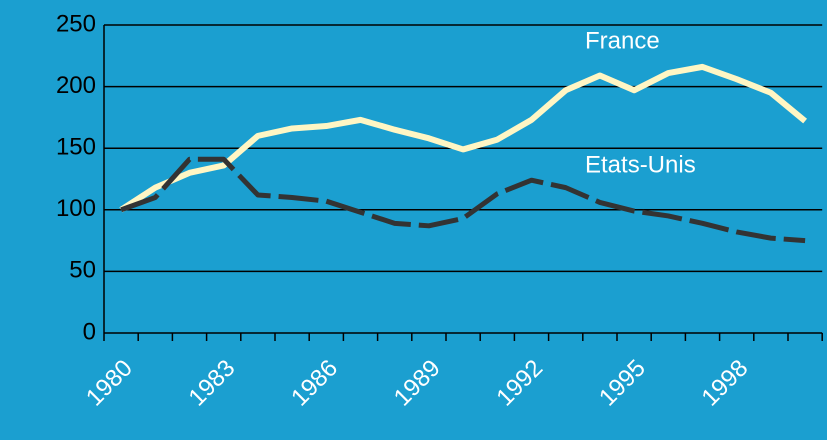 Image resolution: width=827 pixels, height=440 pixels. What do you see at coordinates (417, 383) in the screenshot?
I see `x-tick-label: 1989` at bounding box center [417, 383].